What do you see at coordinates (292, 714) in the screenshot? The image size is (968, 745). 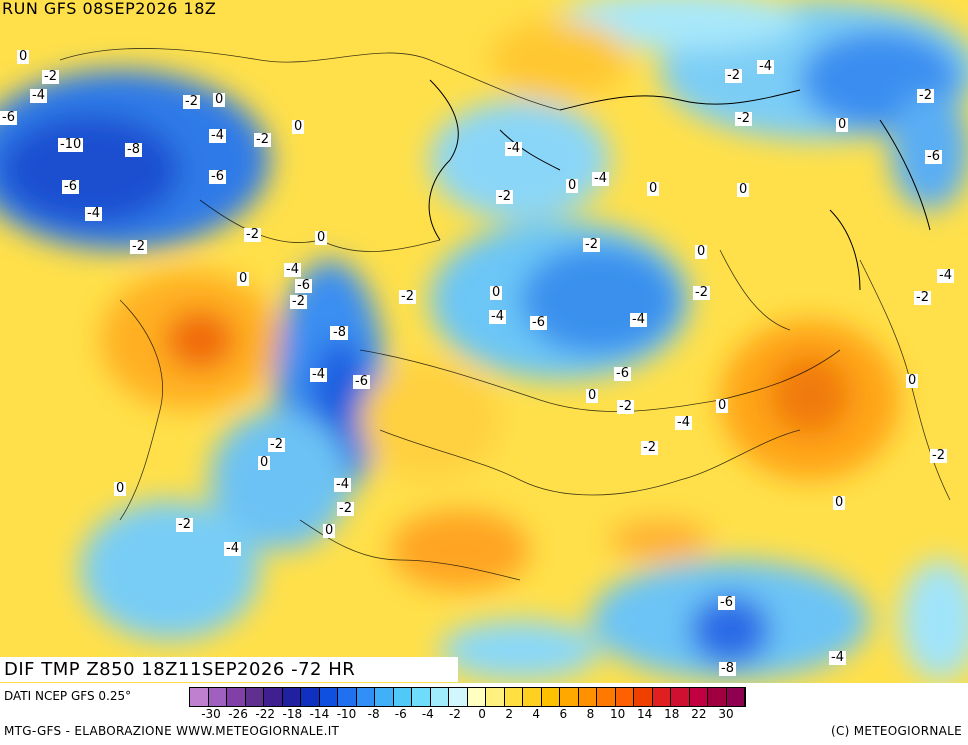 I see `color-scale-tick-label: -18` at bounding box center [292, 714].